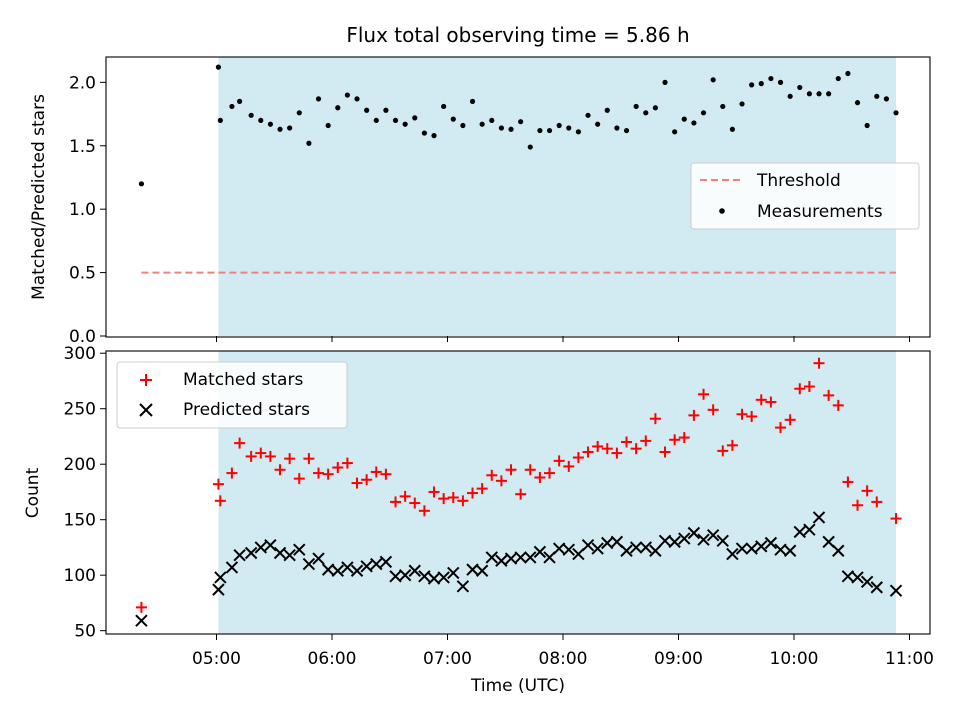 Image resolution: width=960 pixels, height=720 pixels. Describe the element at coordinates (678, 659) in the screenshot. I see `x-tick-label: 09:00` at that location.